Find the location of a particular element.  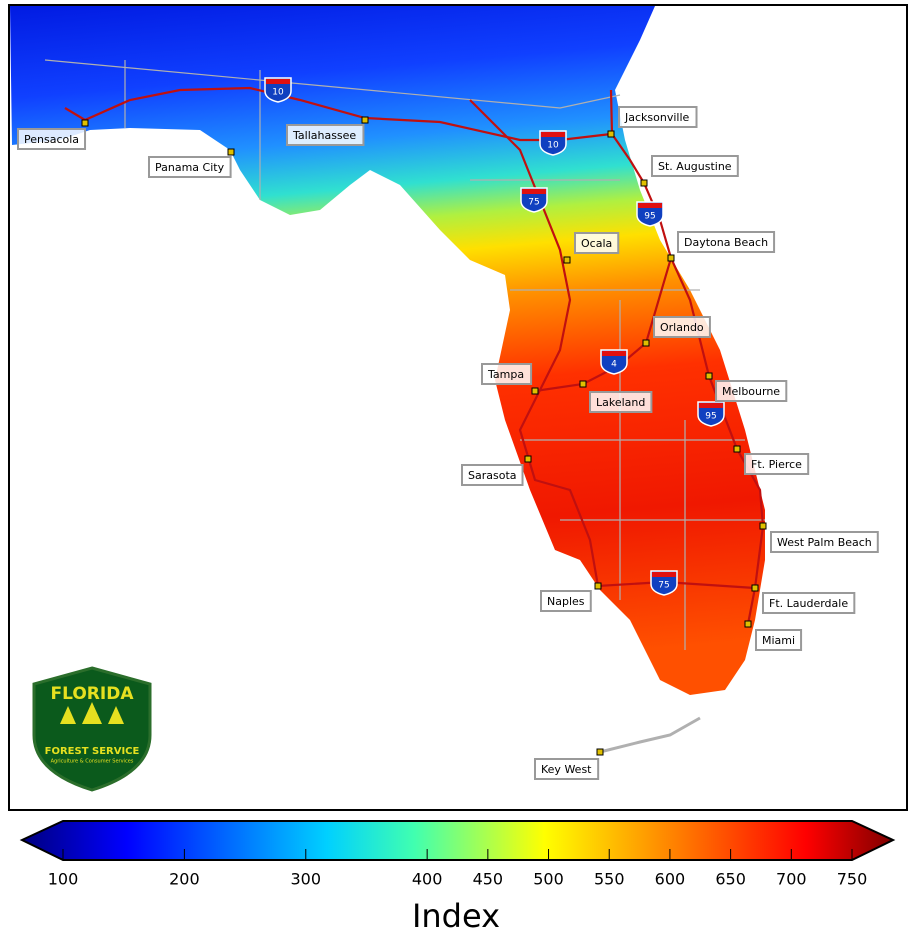

city-label: Tampa is located at coordinates (505, 374).